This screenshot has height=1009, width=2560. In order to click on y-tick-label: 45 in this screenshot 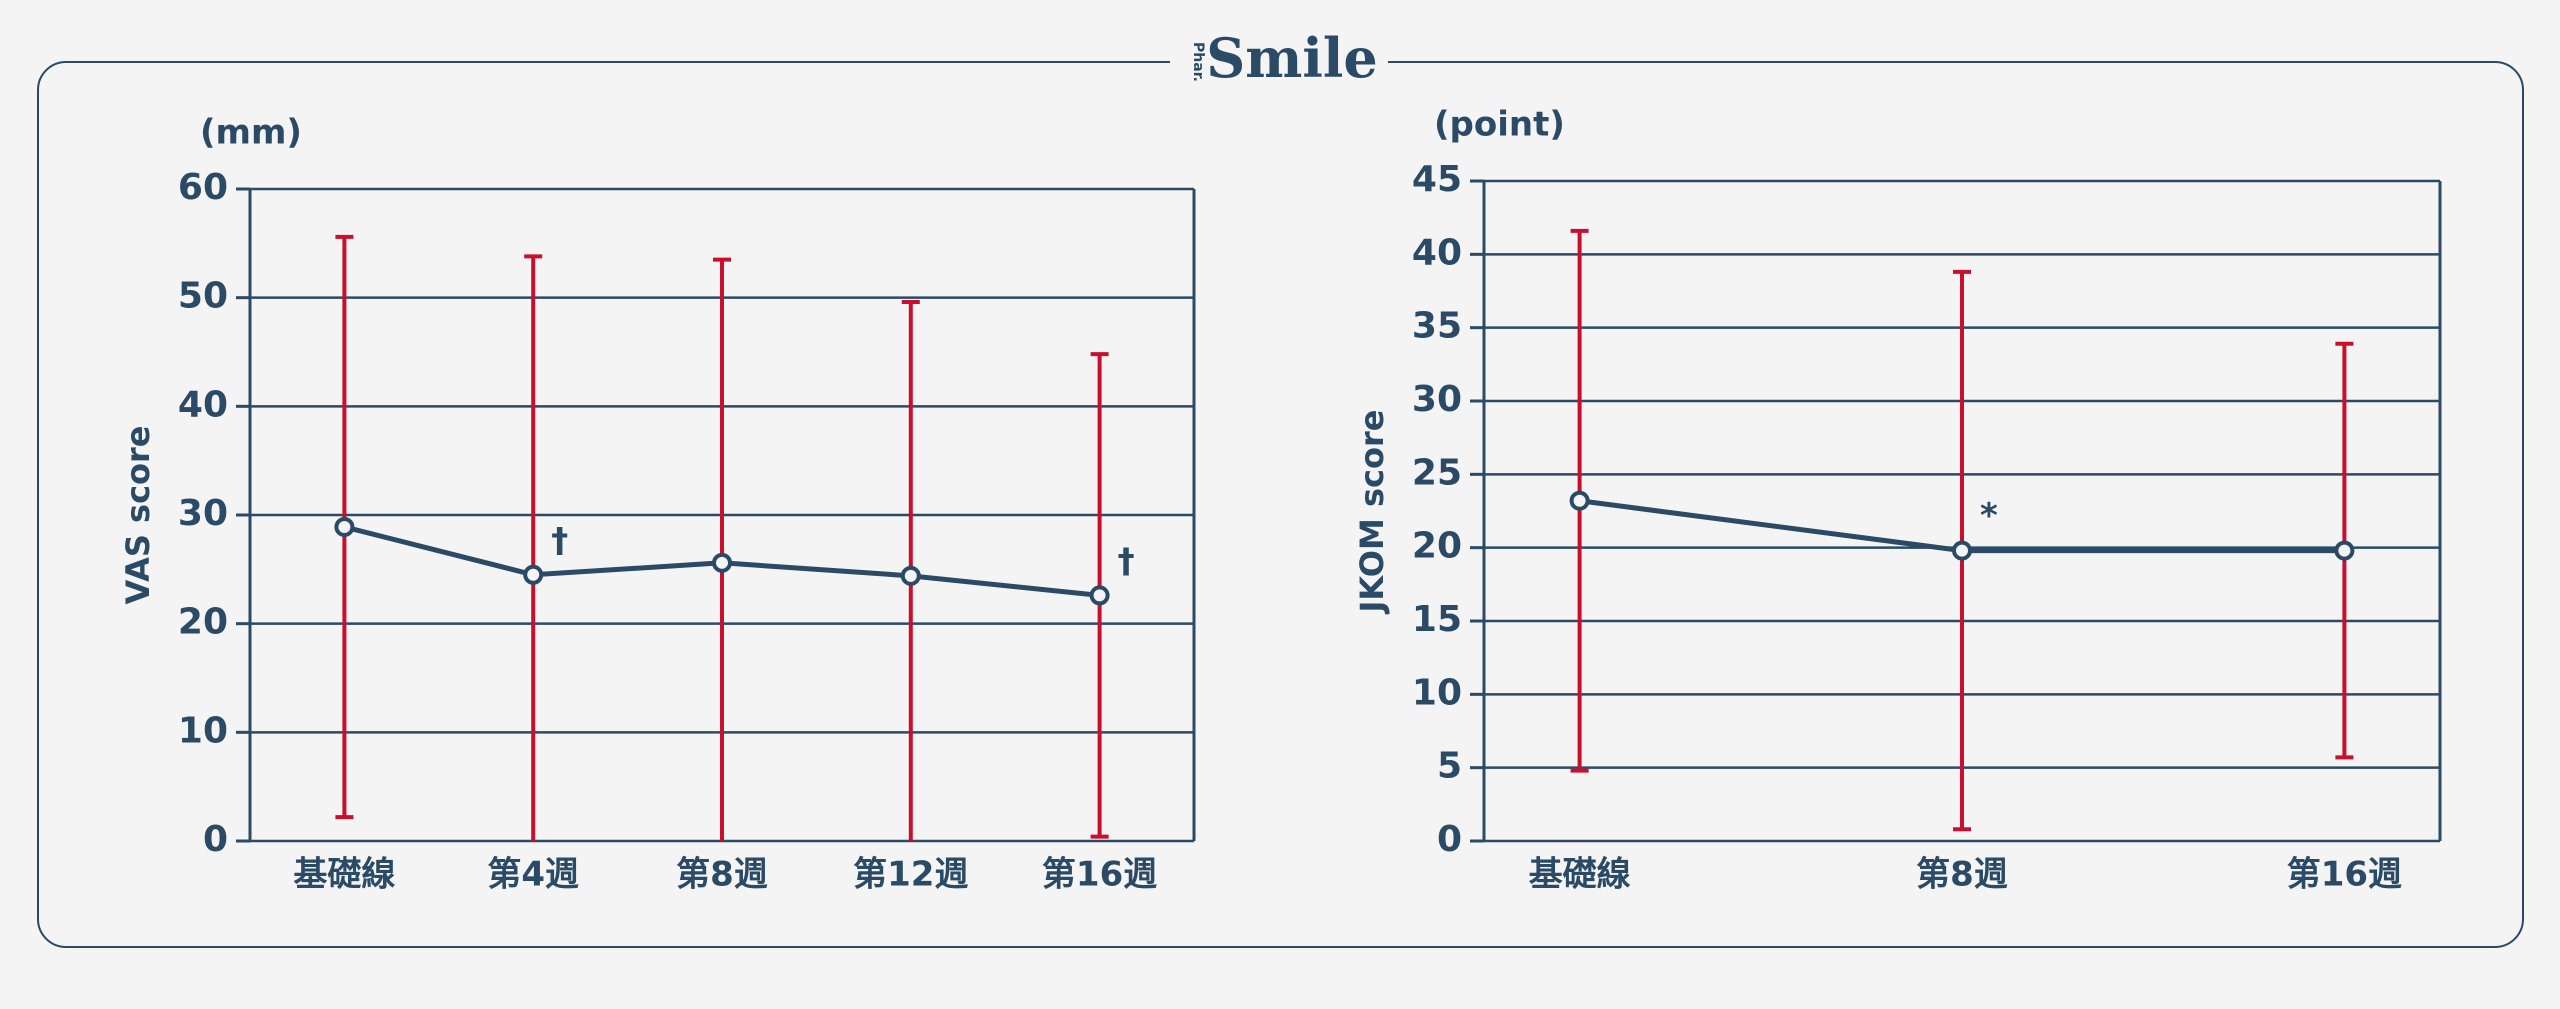, I will do `click(1437, 179)`.